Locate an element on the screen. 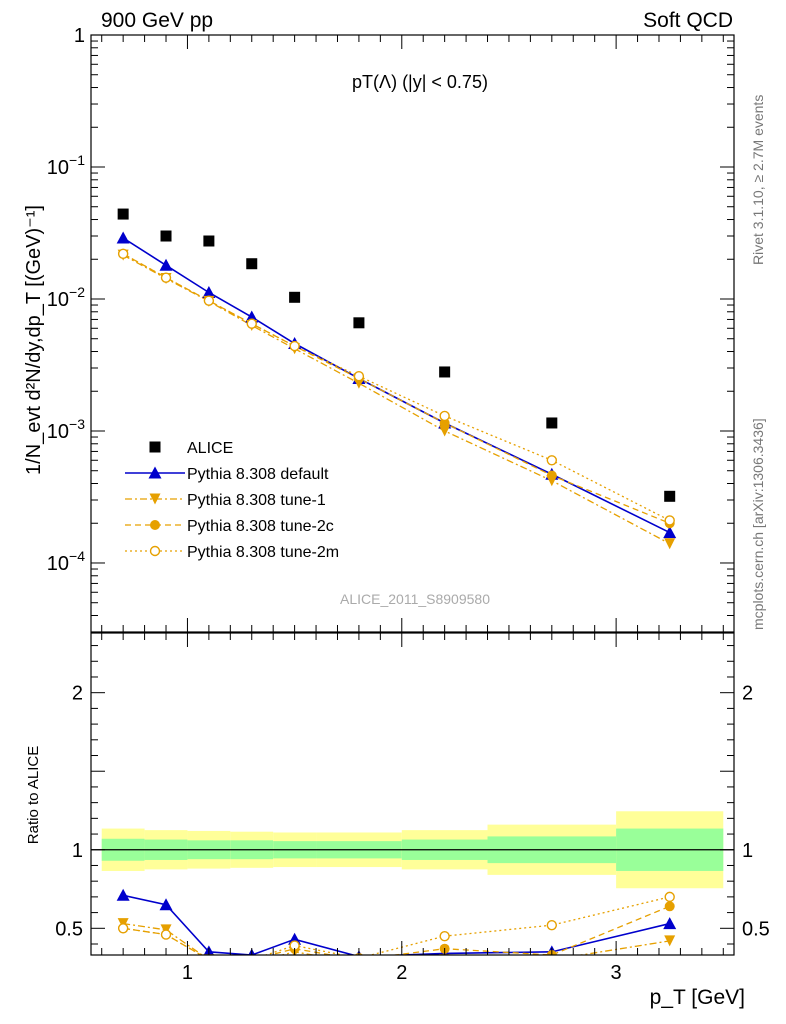 This screenshot has width=786, height=1024. main-y-axis-label: 1/N_evt d²N/dy,dp_T [(GeV)⁻¹] is located at coordinates (34, 340).